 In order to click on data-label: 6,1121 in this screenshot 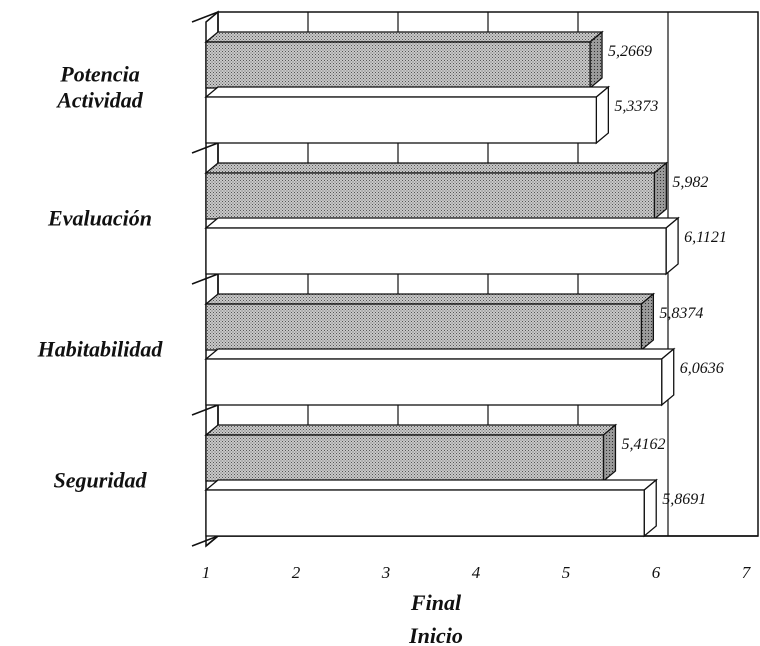, I will do `click(705, 237)`.